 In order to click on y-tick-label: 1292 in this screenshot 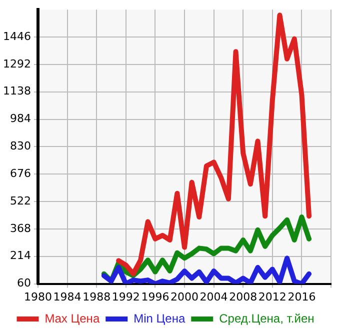, I will do `click(16, 63)`.